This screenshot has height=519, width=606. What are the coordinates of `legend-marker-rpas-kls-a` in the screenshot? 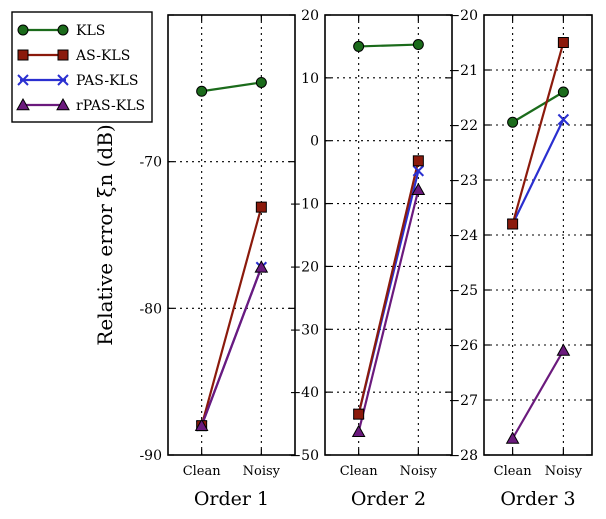 It's located at (23, 104).